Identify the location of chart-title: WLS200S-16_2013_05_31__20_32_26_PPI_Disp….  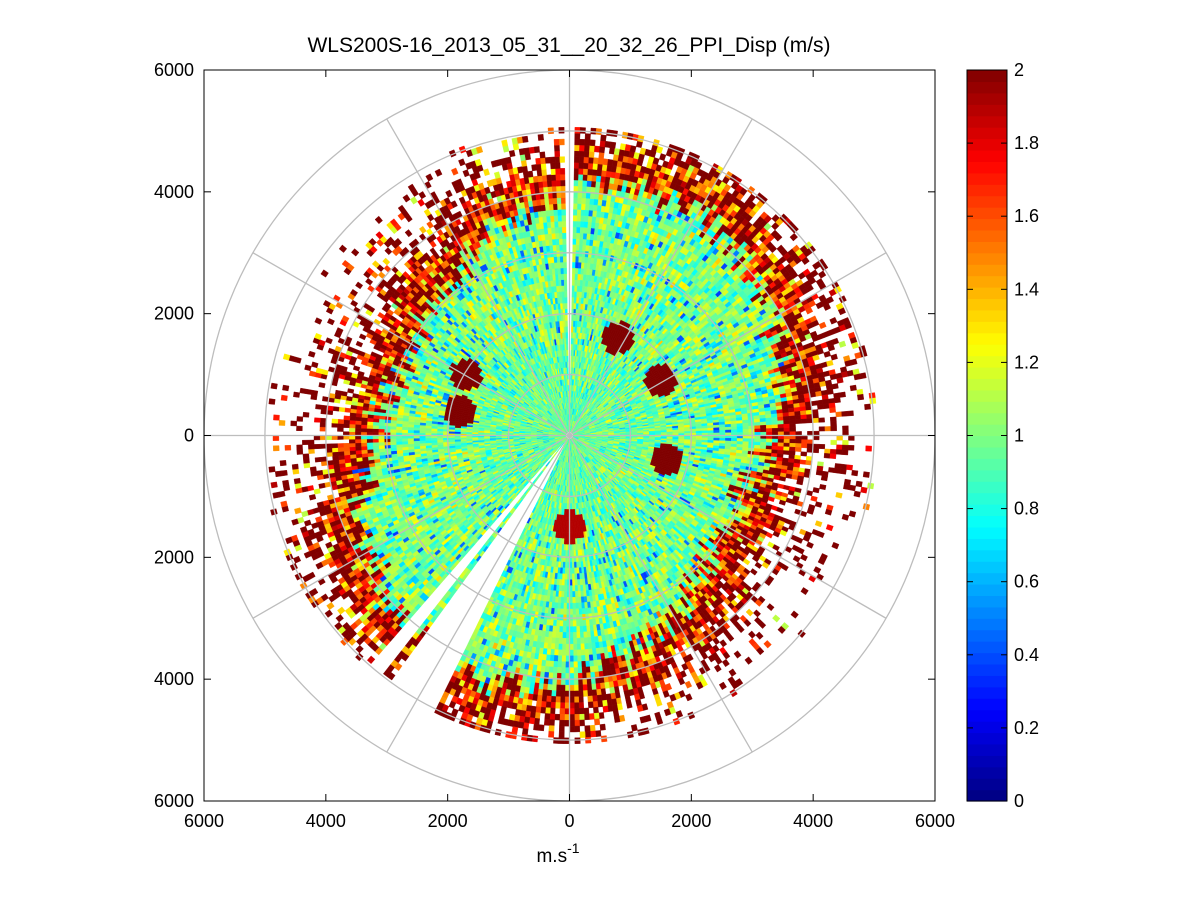
(568, 45).